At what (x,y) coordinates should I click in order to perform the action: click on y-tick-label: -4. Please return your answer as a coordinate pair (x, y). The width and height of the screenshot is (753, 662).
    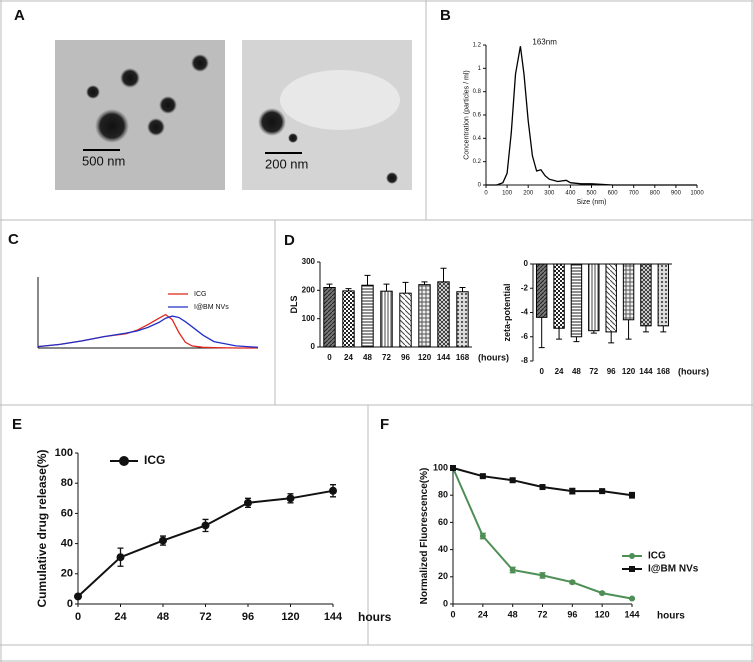
    Looking at the image, I should click on (525, 312).